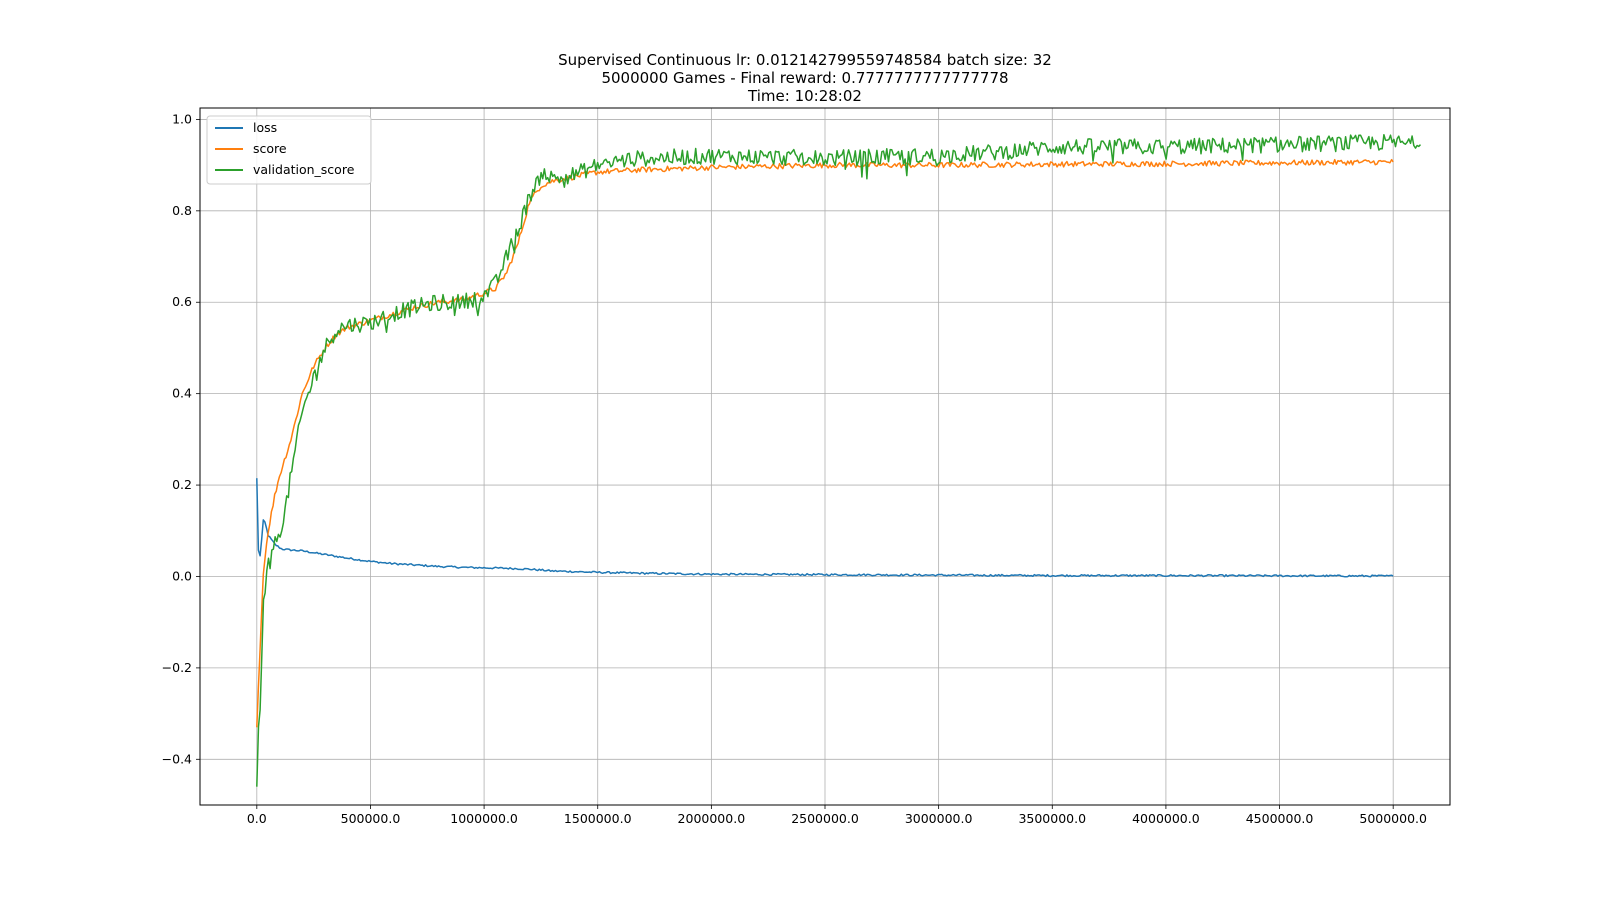 Image resolution: width=1600 pixels, height=900 pixels. Describe the element at coordinates (939, 818) in the screenshot. I see `x-tick-label: 3000000.0` at that location.